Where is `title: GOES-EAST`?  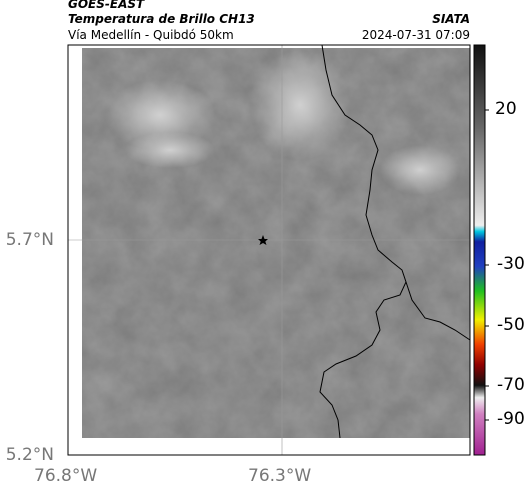 title: GOES-EAST is located at coordinates (106, 5).